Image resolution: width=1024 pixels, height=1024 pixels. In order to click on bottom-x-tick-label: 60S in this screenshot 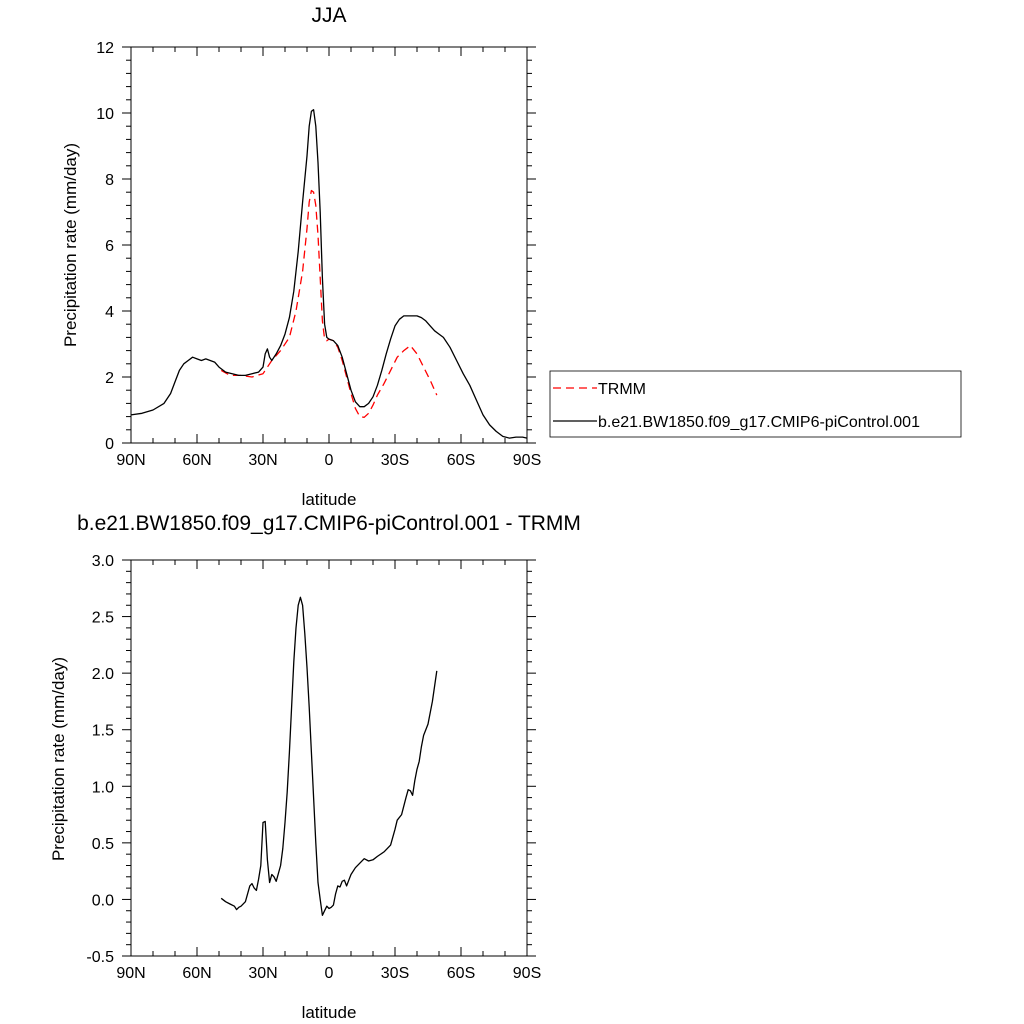, I will do `click(461, 973)`.